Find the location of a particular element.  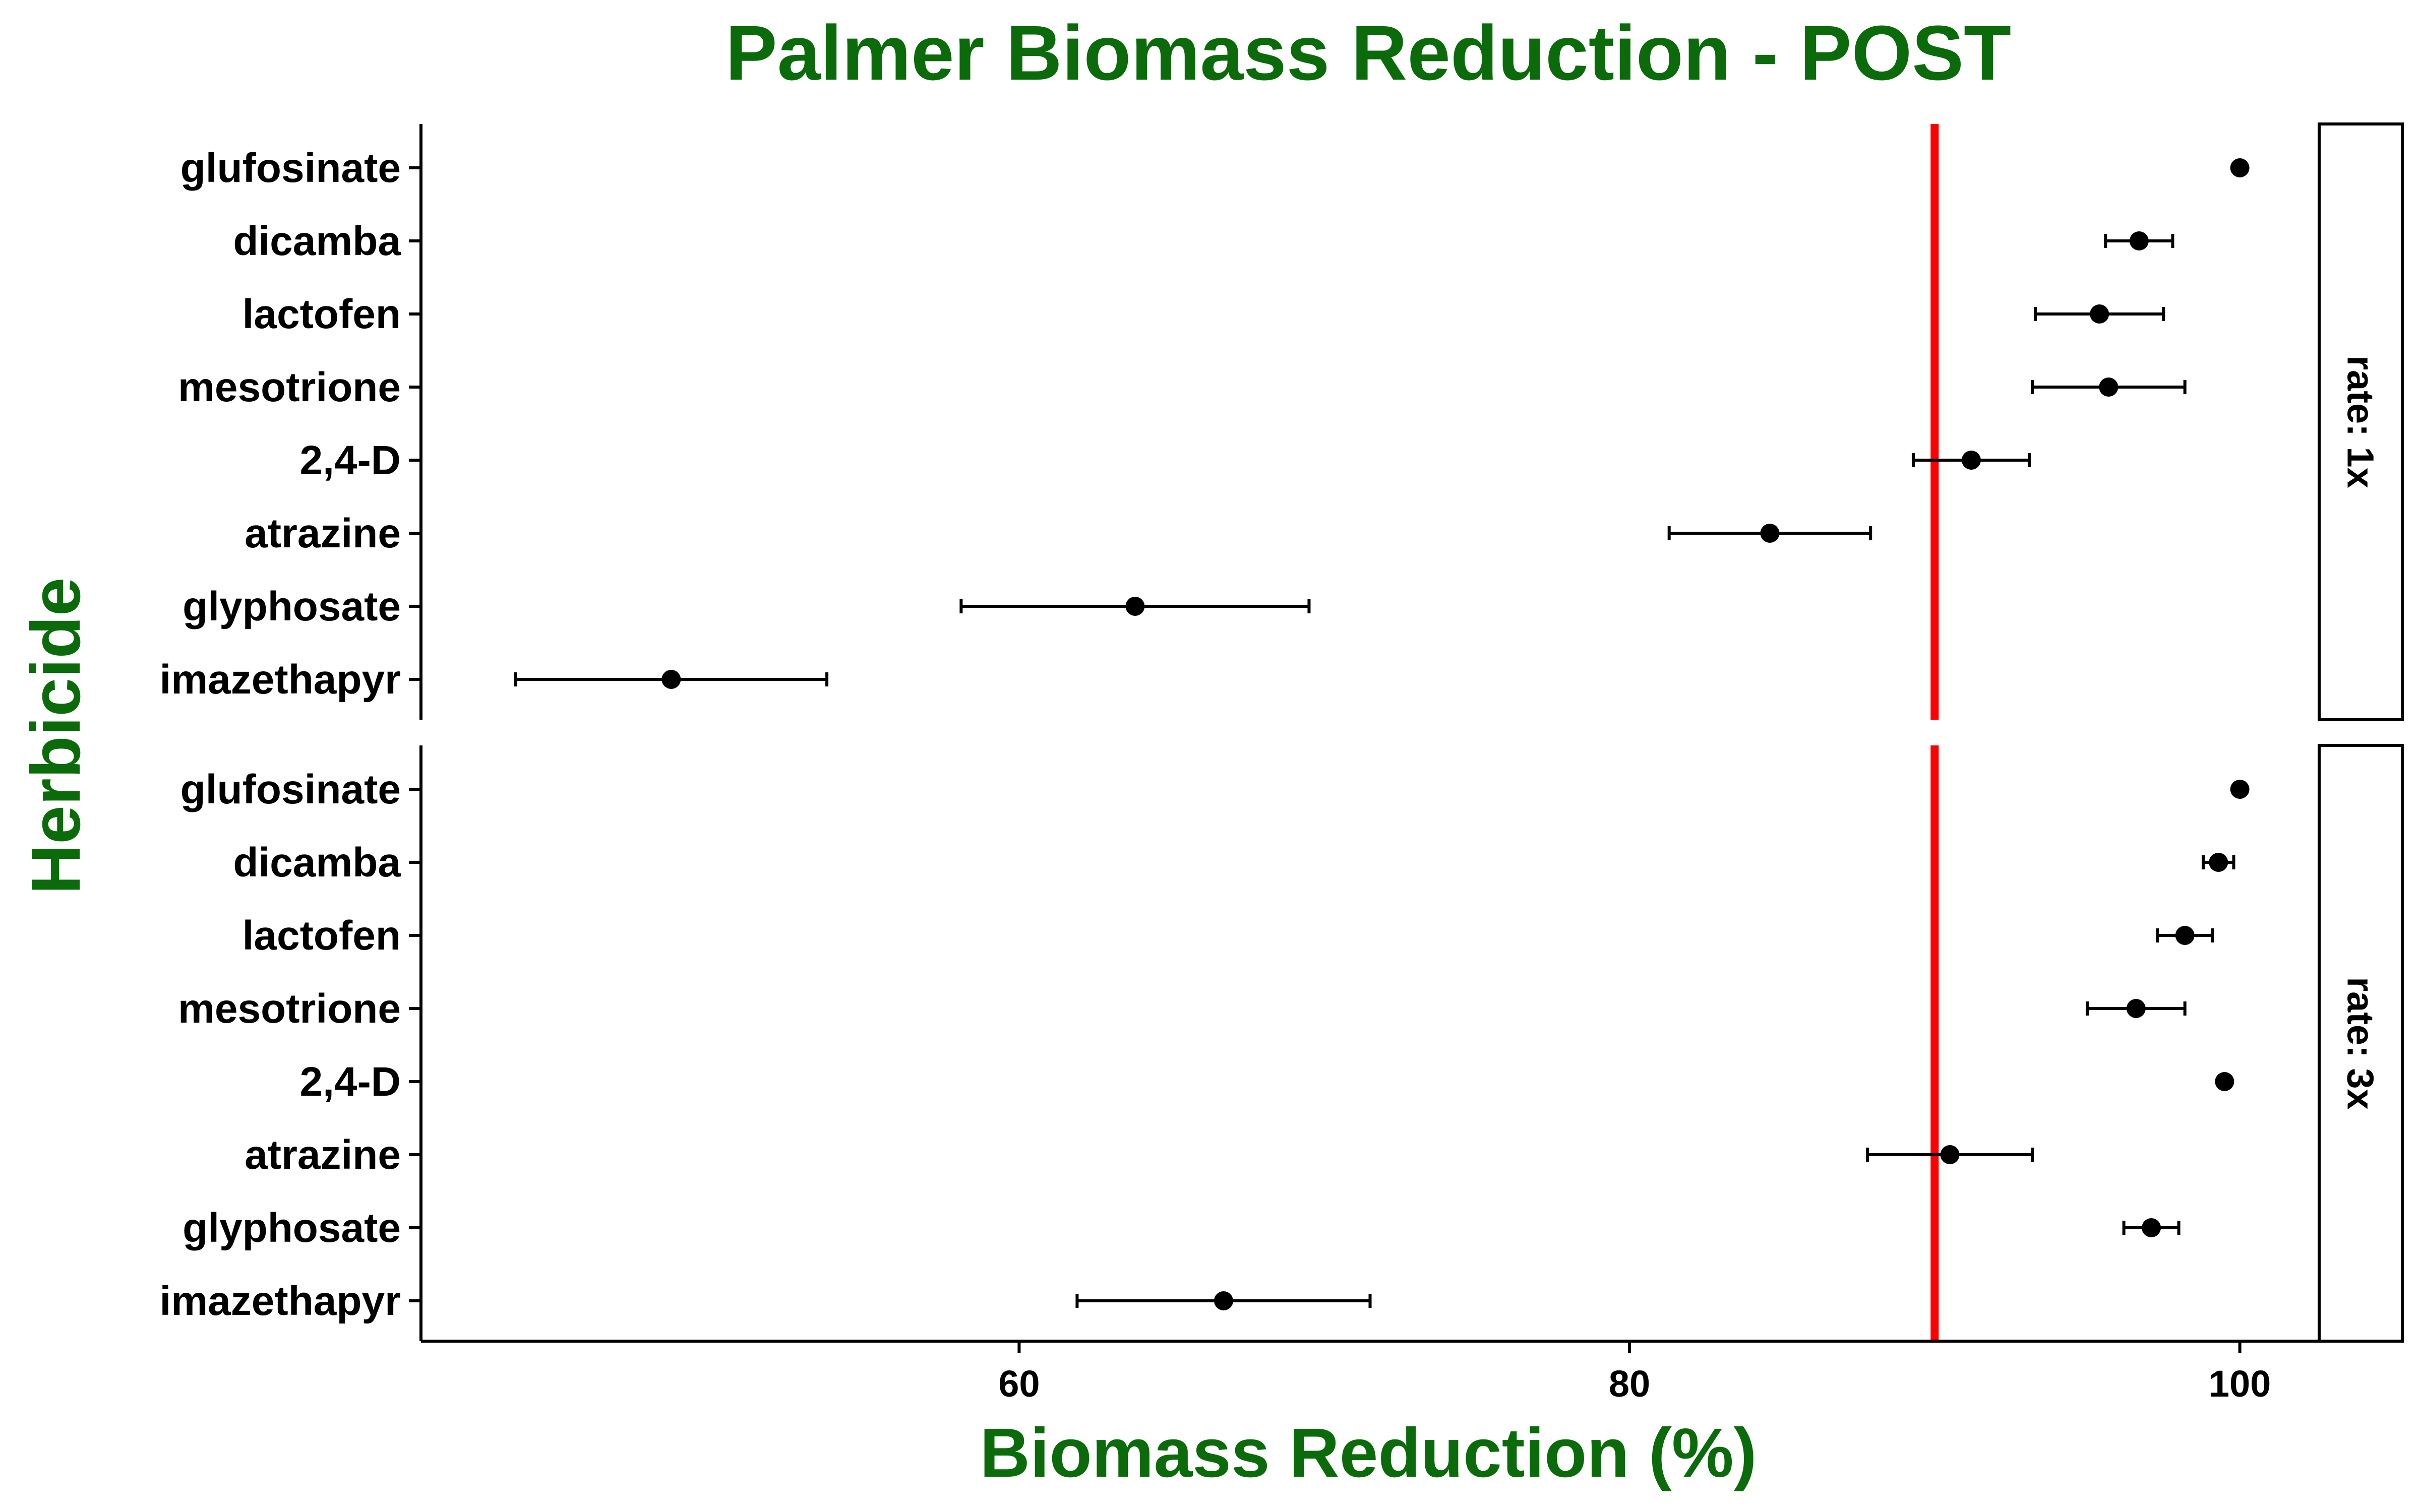

facet-label-rate-3x: rate: 3x is located at coordinates (2361, 1043).